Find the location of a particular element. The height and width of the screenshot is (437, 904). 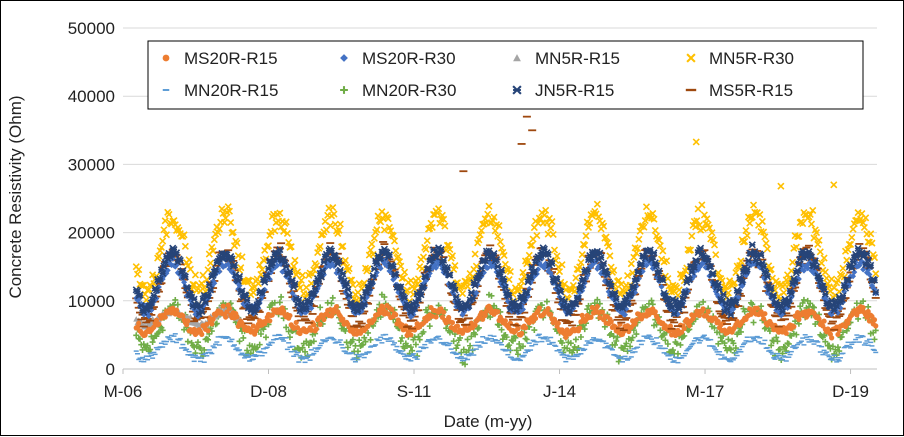

y-tick-label: 10000 is located at coordinates (91, 301).